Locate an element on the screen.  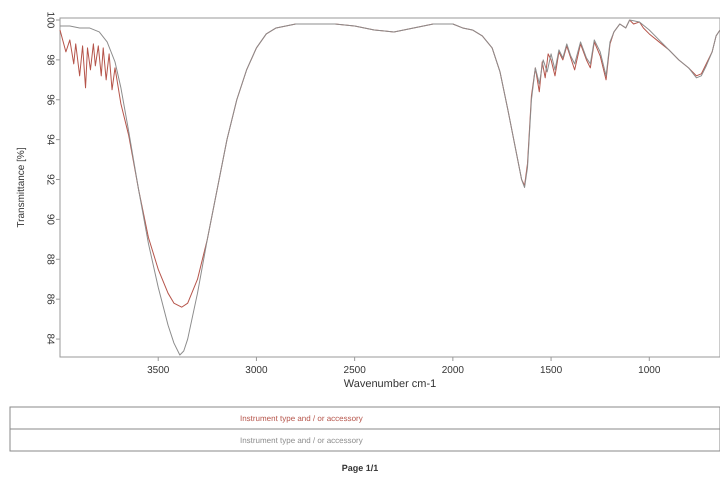
y-tick-label: 94 is located at coordinates (50, 140).